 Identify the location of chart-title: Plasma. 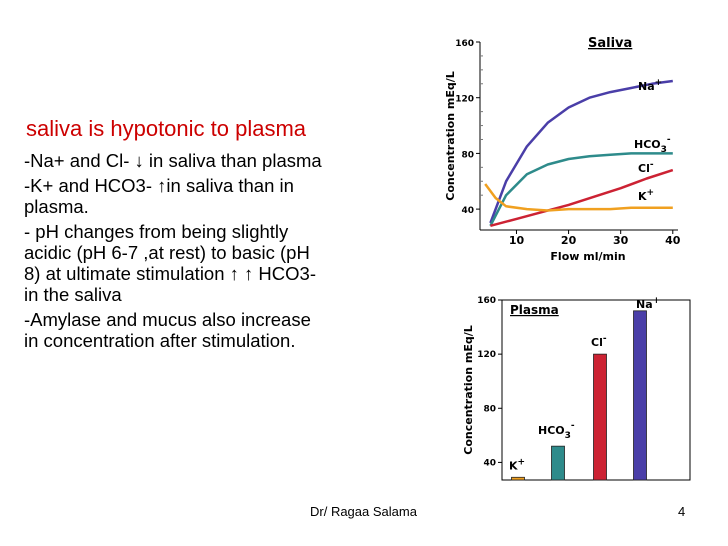
(534, 310).